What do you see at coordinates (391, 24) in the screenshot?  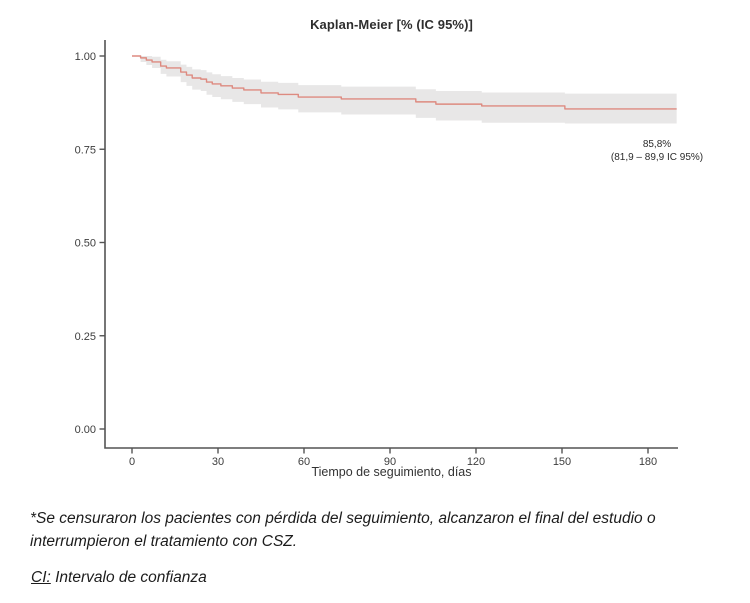 I see `chart-title: Kaplan-Meier [% (IC 95%)]` at bounding box center [391, 24].